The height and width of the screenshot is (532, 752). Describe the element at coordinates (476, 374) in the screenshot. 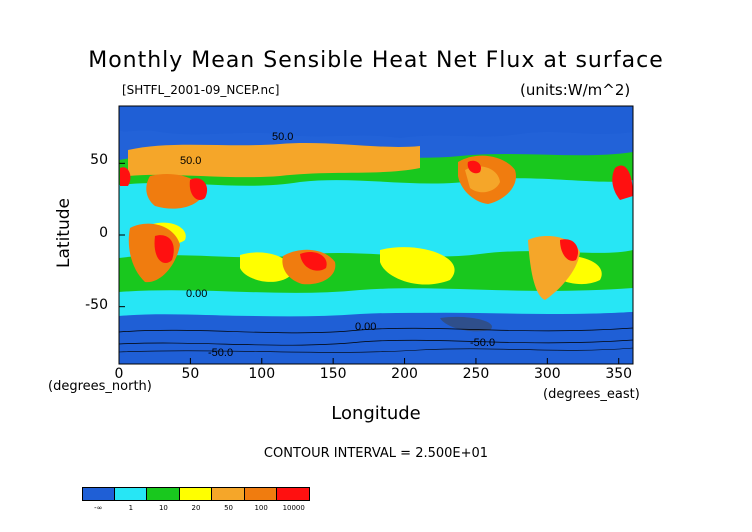

I see `x-tick-label: 250` at that location.